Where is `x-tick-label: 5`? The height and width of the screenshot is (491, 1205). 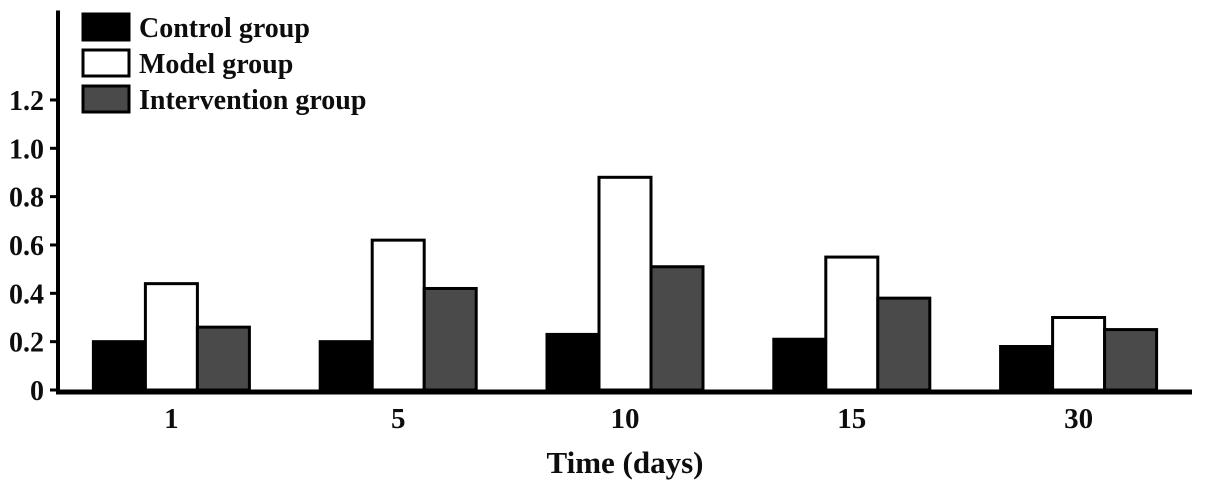
x-tick-label: 5 is located at coordinates (398, 419).